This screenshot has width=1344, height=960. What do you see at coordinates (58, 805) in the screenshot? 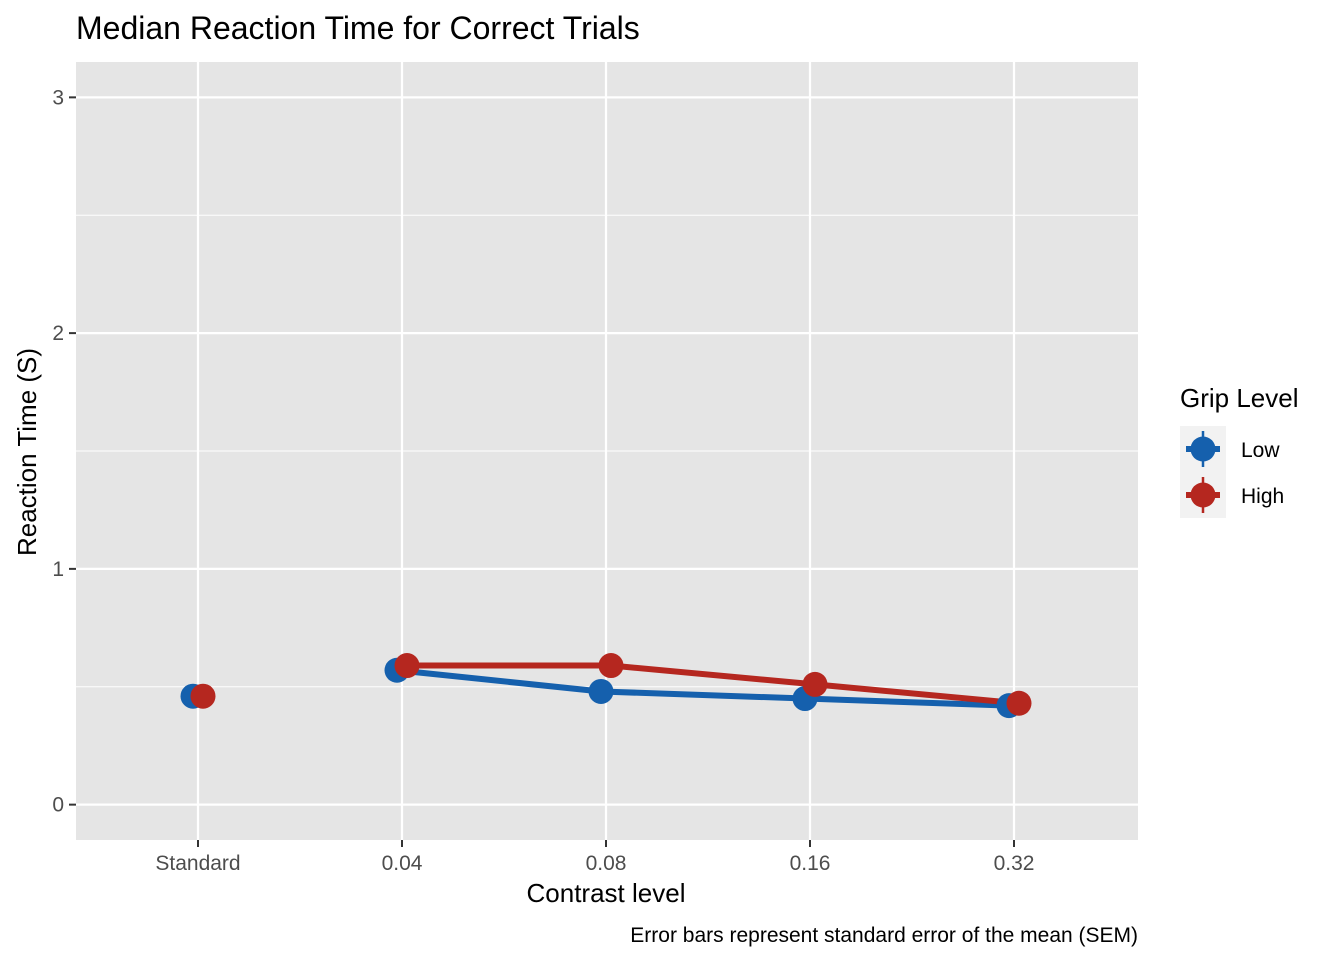
I see `y-tick-label: 0` at bounding box center [58, 805].